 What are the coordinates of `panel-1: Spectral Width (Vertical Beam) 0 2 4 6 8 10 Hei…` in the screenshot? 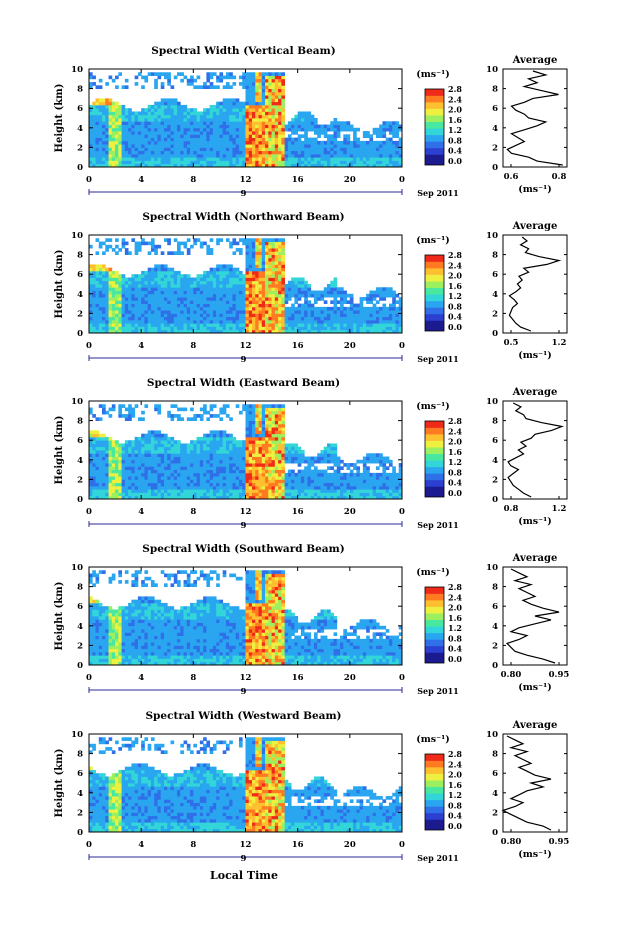 It's located at (311, 122).